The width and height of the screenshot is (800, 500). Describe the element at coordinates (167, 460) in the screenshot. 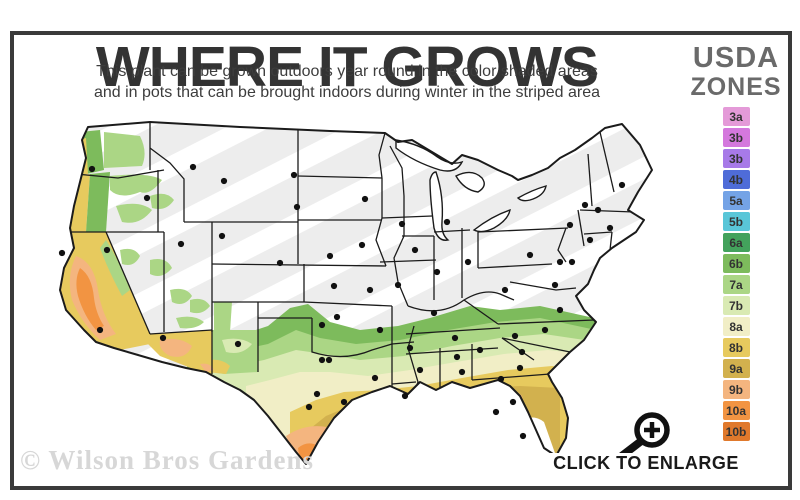

I see `watermark: © Wilson Bros Gardens` at that location.